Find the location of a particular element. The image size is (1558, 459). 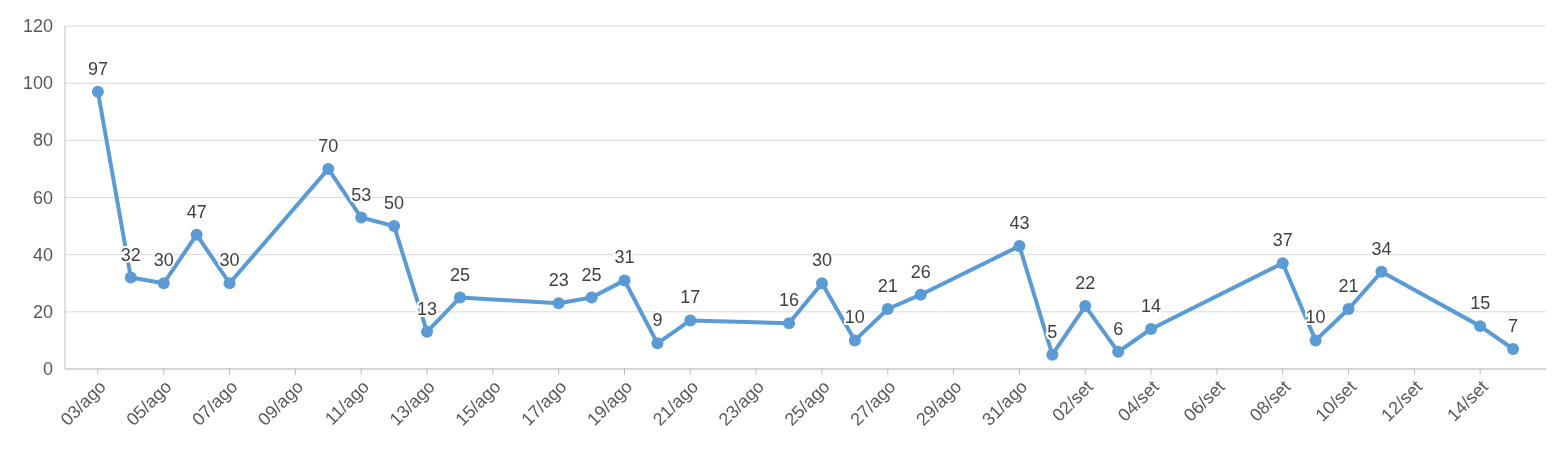

data-label: 14 is located at coordinates (1151, 305).